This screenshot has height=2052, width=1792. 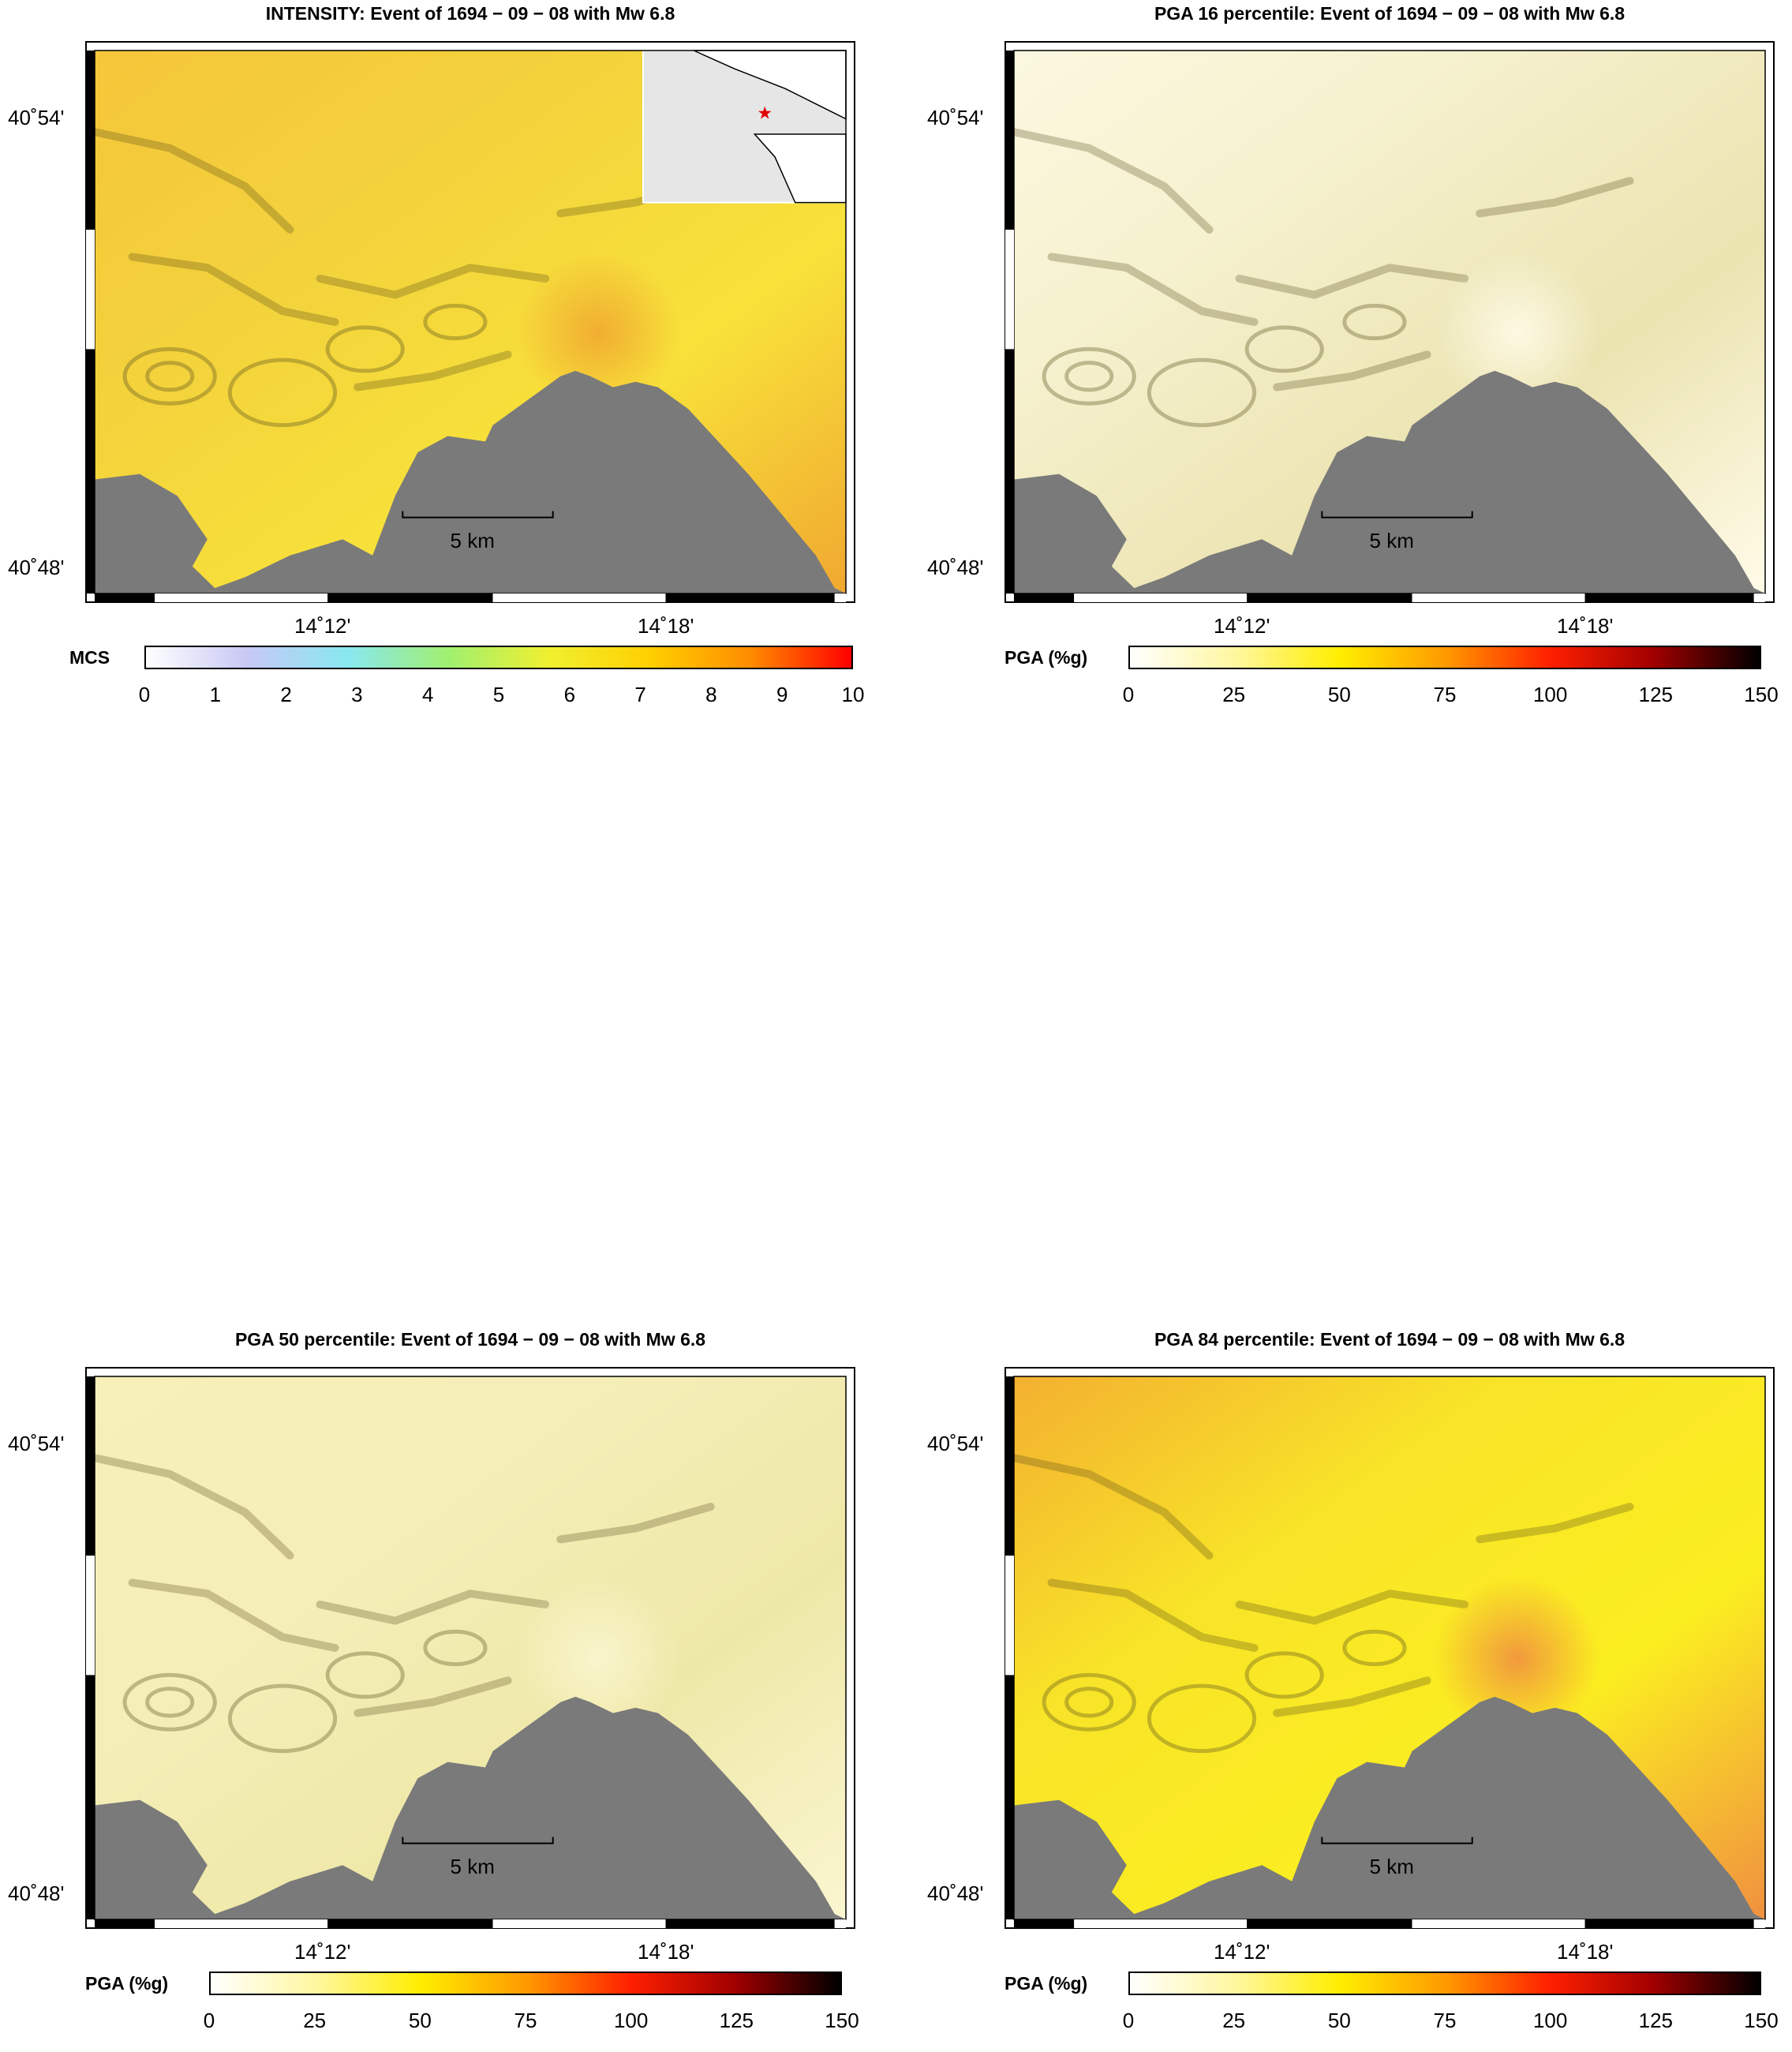 I want to click on colorbar-tick-label: 5, so click(x=499, y=694).